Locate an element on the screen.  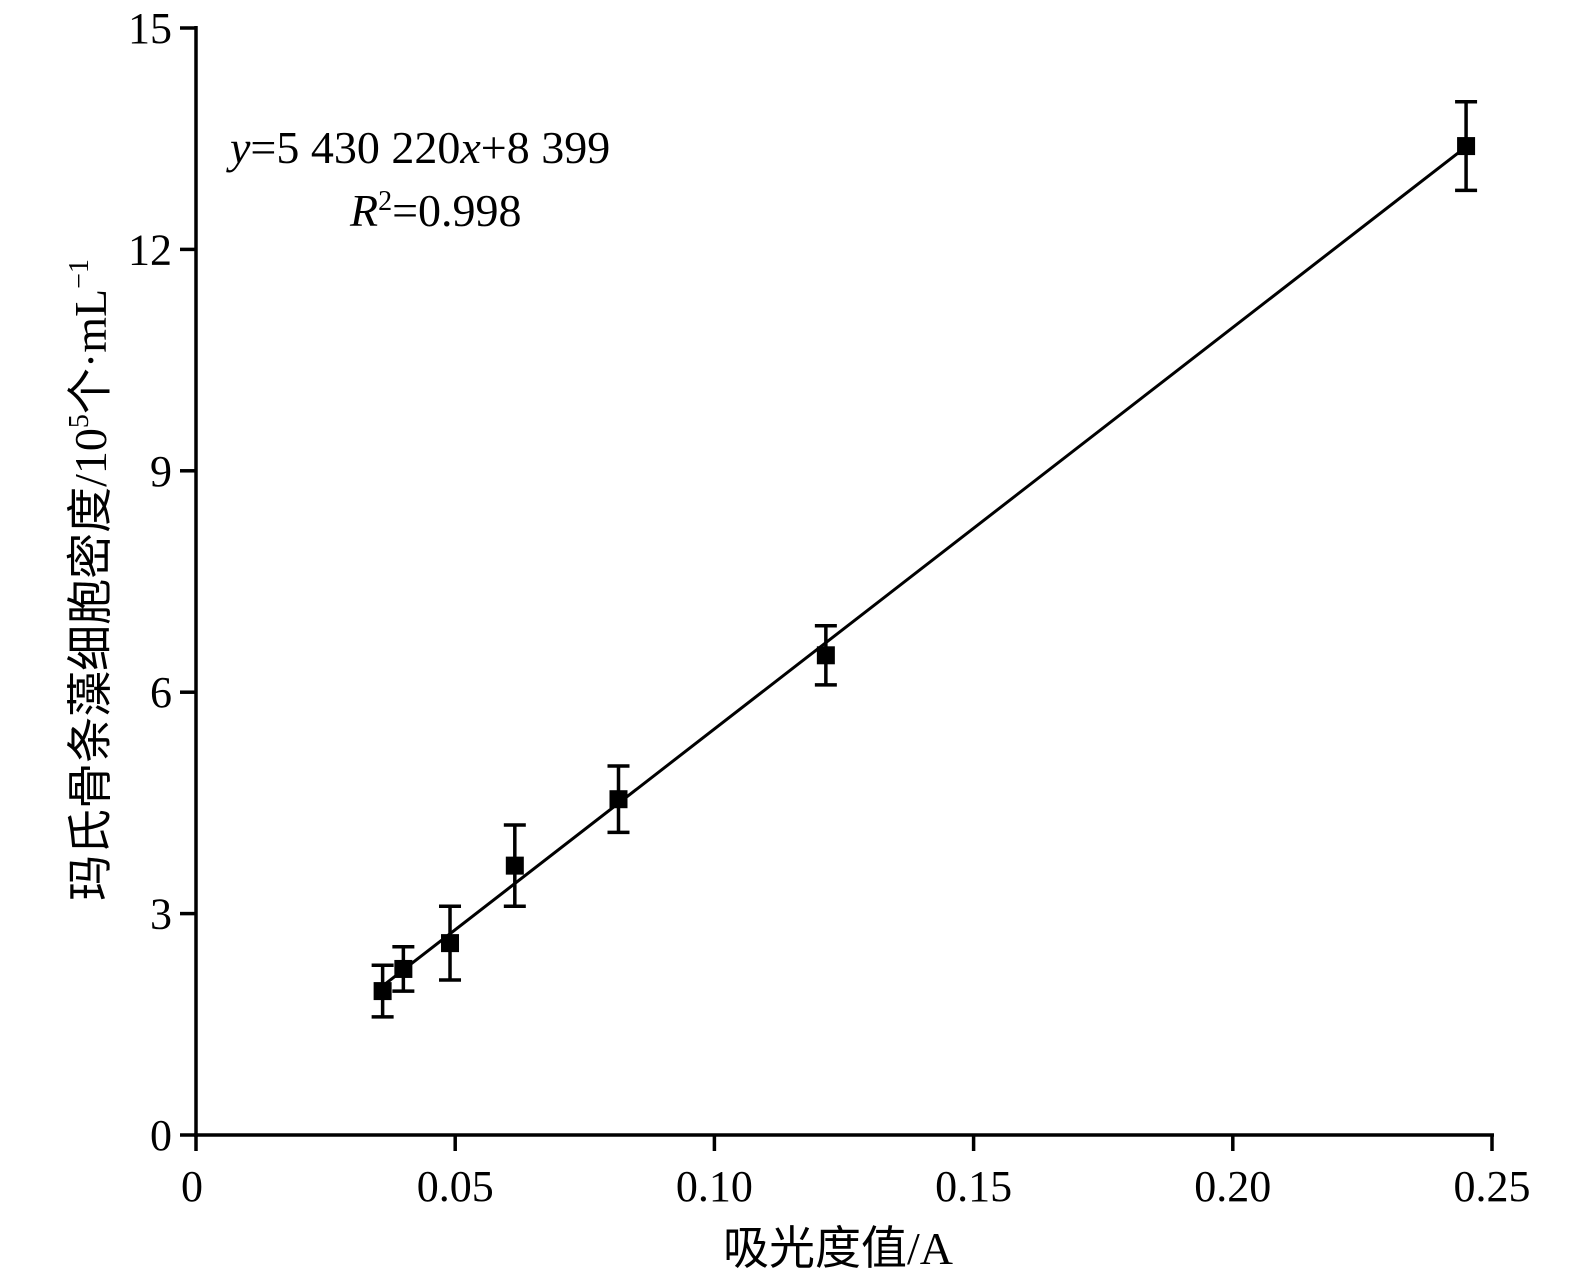
regression-equation: y=5 430 220x+8 399 is located at coordinates (418, 147).